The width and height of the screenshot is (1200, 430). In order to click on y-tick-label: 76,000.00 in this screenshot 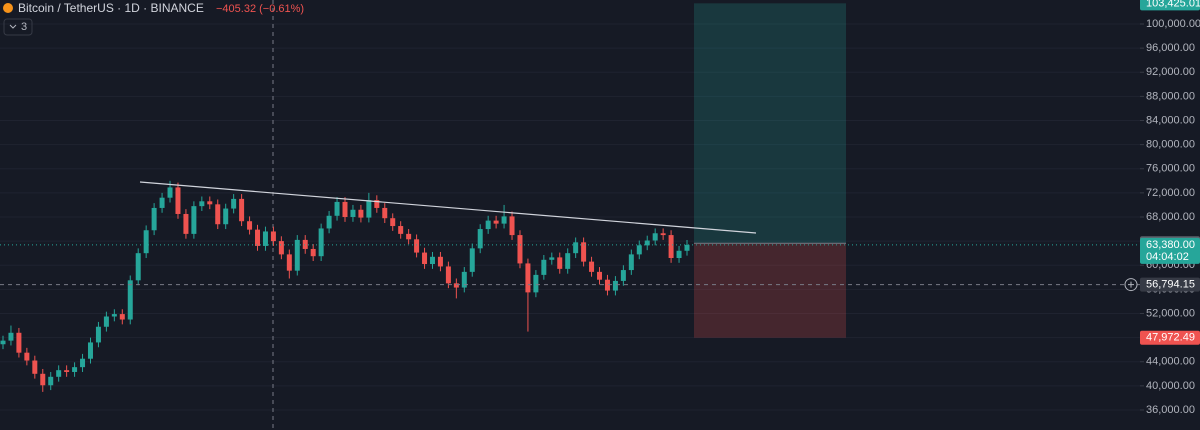, I will do `click(1170, 169)`.